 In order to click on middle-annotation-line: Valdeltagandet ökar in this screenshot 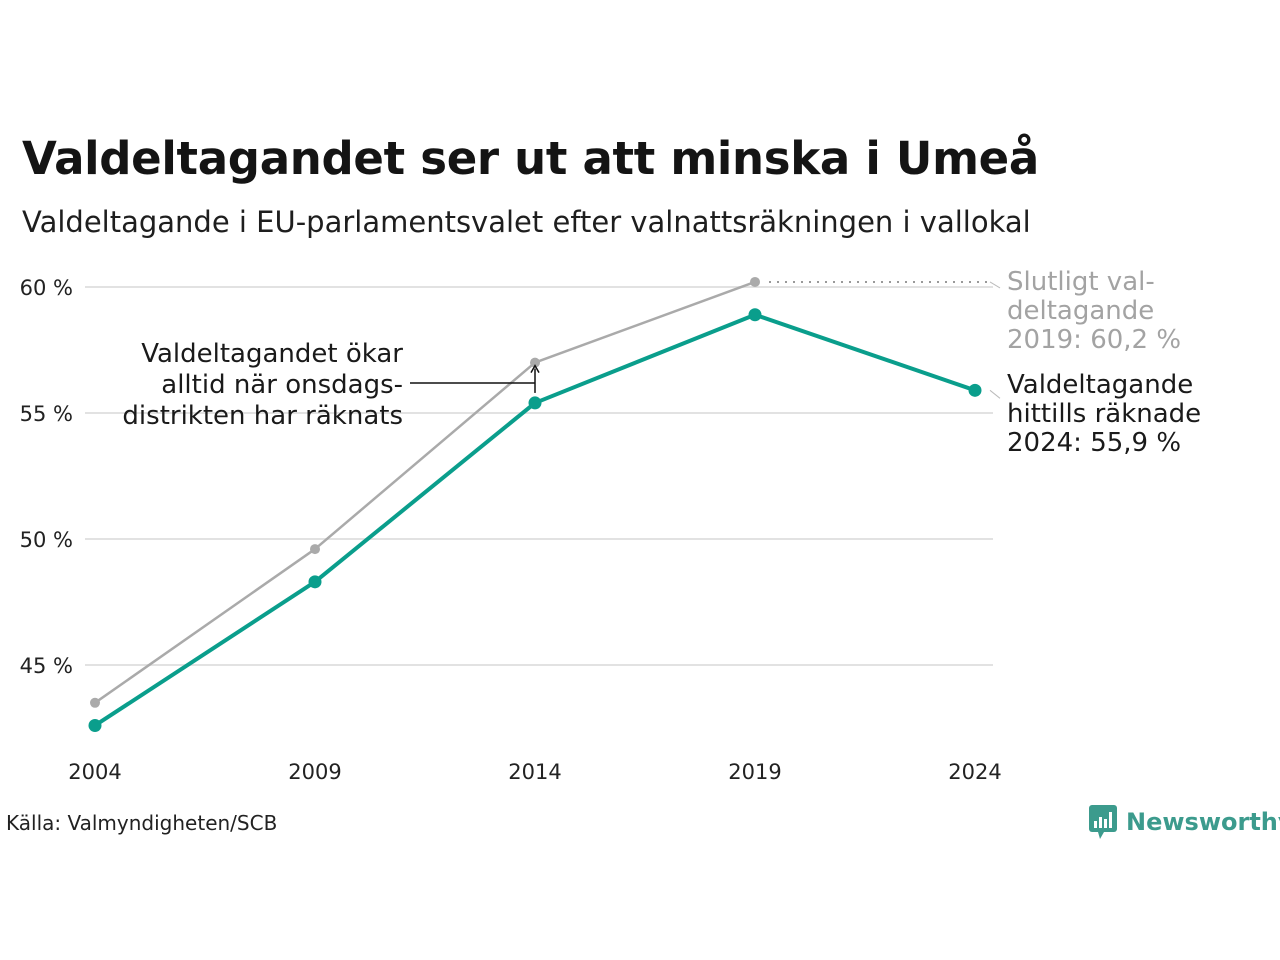, I will do `click(272, 354)`.